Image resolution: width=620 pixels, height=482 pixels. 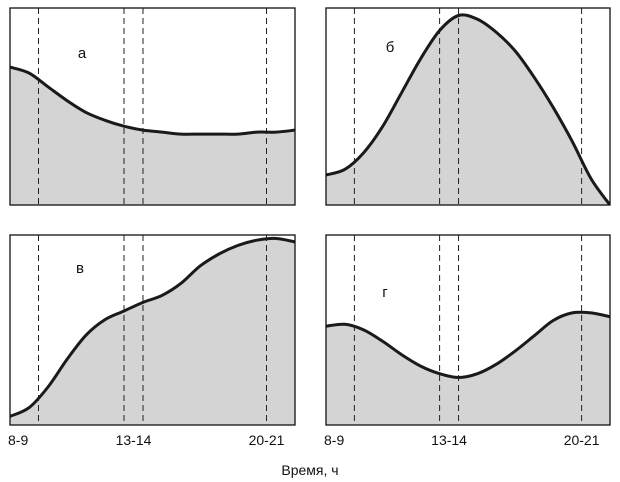 What do you see at coordinates (82, 53) in the screenshot?
I see `panel-label: а` at bounding box center [82, 53].